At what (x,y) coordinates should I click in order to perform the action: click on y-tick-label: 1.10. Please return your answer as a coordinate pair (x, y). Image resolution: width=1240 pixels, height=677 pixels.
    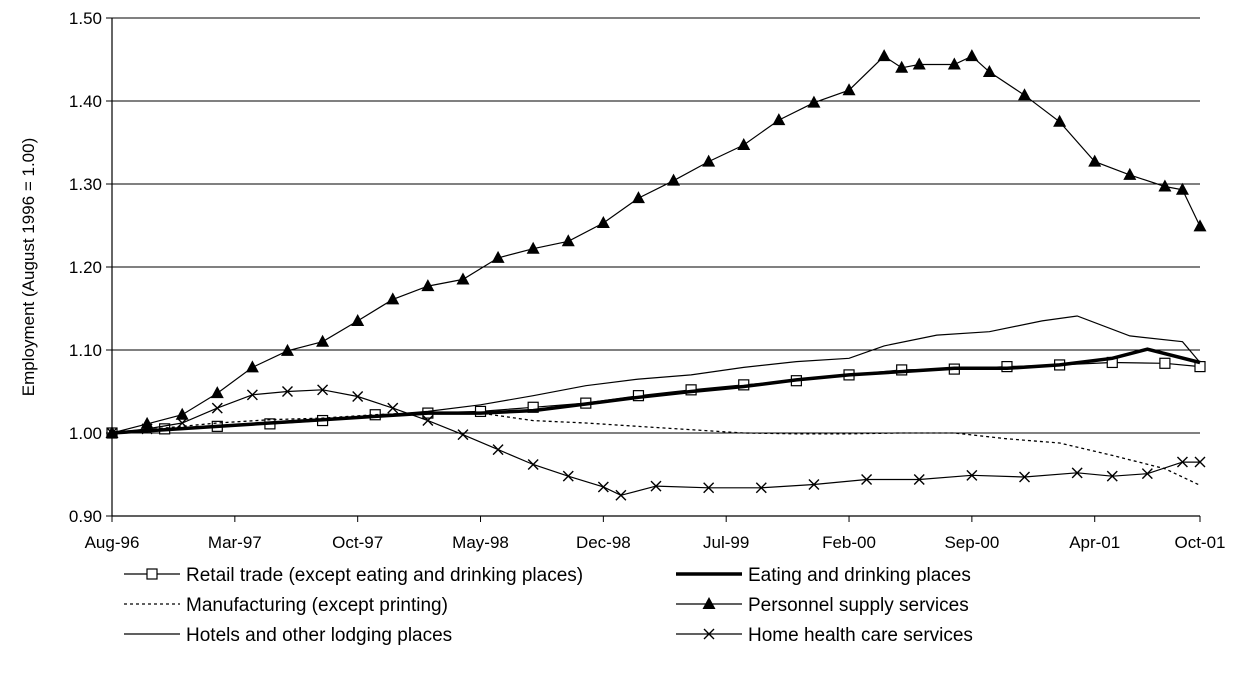
    Looking at the image, I should click on (85, 350).